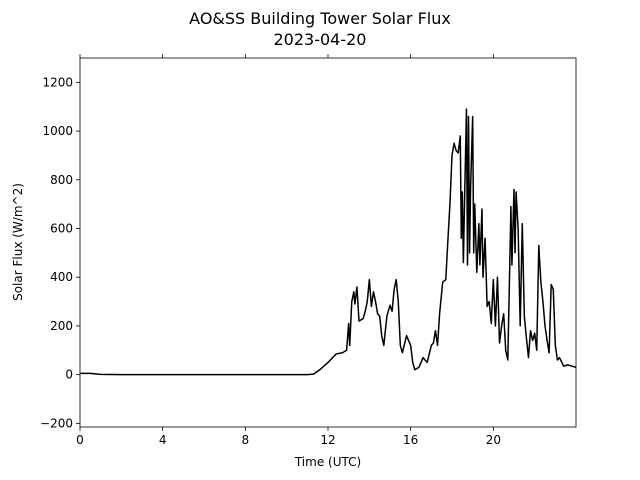 This screenshot has width=640, height=480. Describe the element at coordinates (320, 39) in the screenshot. I see `chart-subtitle: 2023-04-20` at that location.